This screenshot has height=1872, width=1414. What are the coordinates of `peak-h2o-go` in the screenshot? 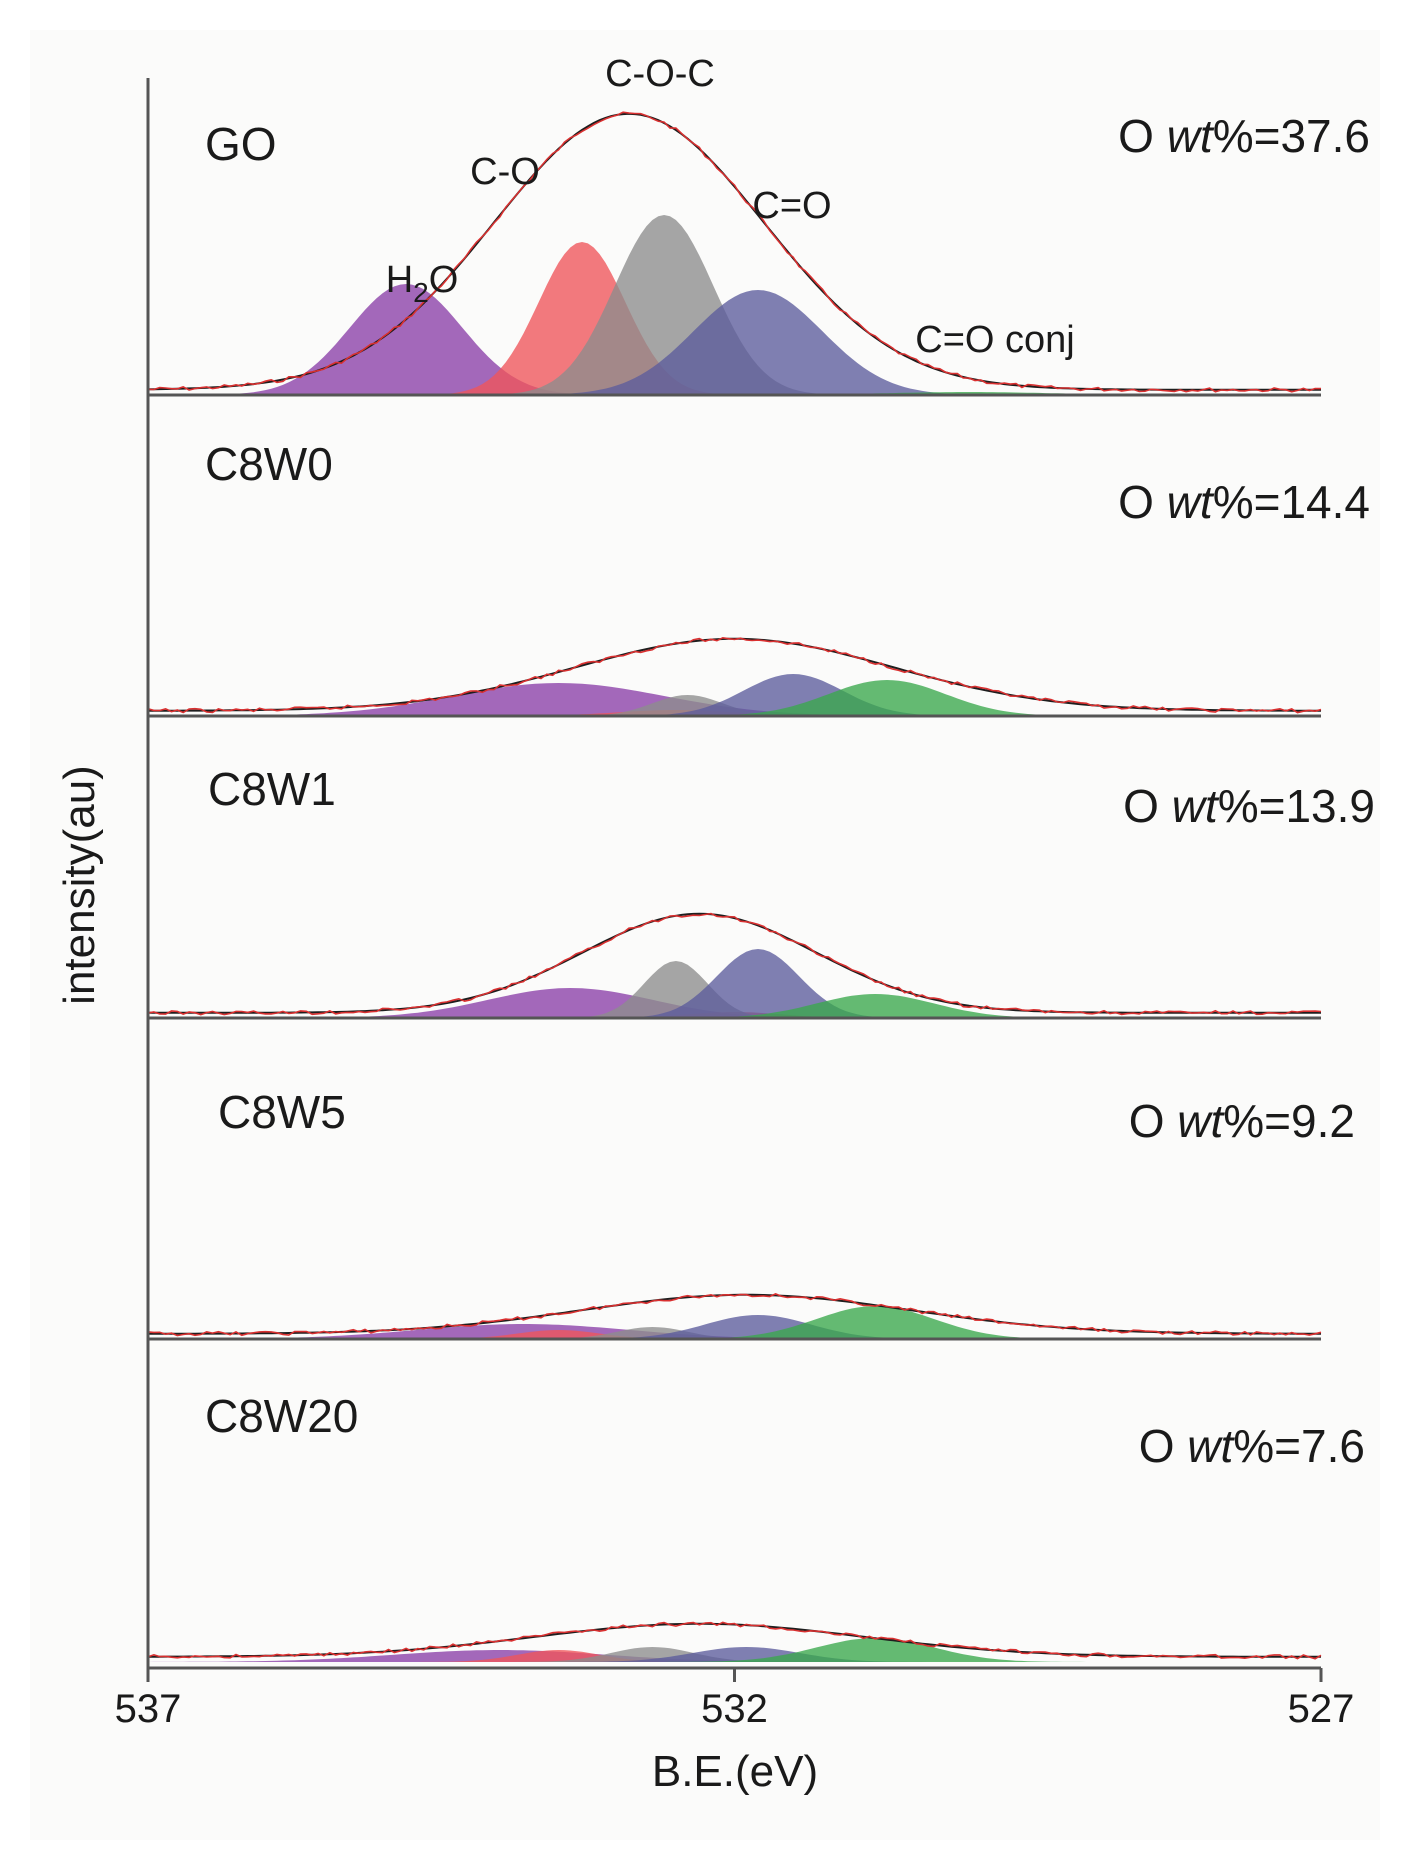 It's located at (734, 339).